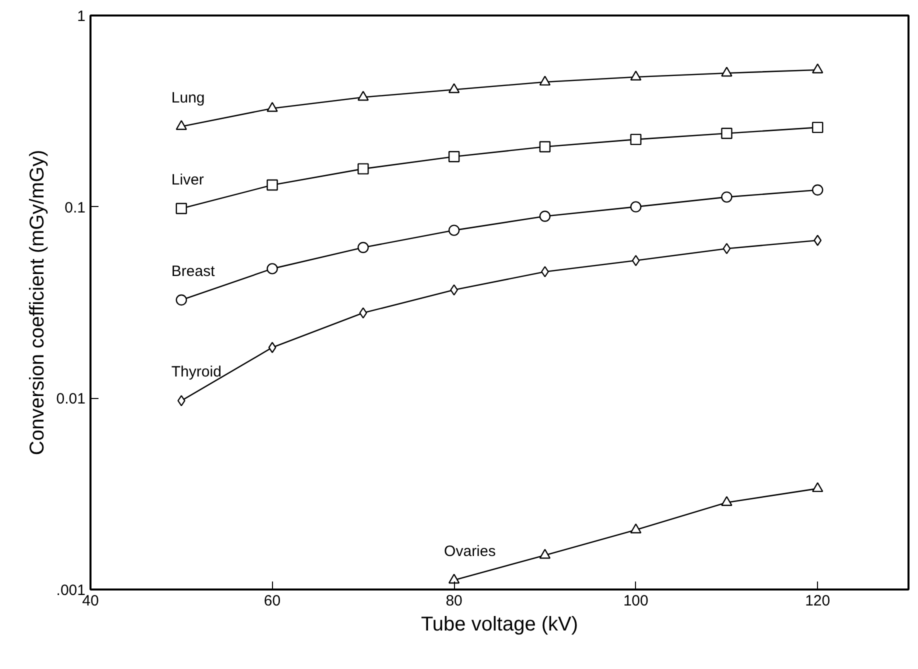  I want to click on series-label: Lung, so click(188, 97).